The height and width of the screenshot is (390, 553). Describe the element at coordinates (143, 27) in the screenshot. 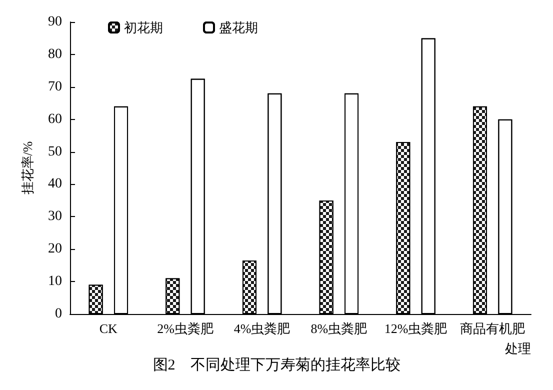

I see `legend-label: 初花期` at that location.